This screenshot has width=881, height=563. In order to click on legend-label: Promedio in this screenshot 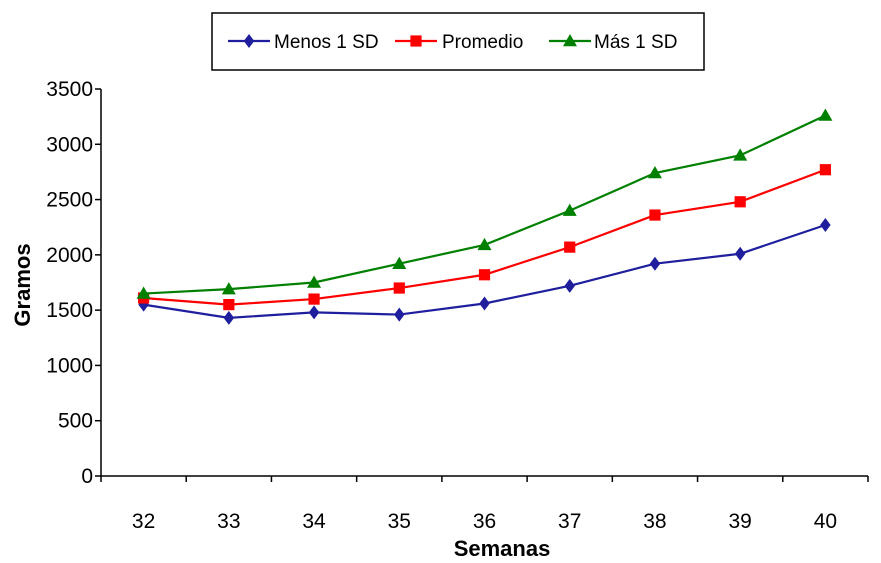, I will do `click(482, 42)`.